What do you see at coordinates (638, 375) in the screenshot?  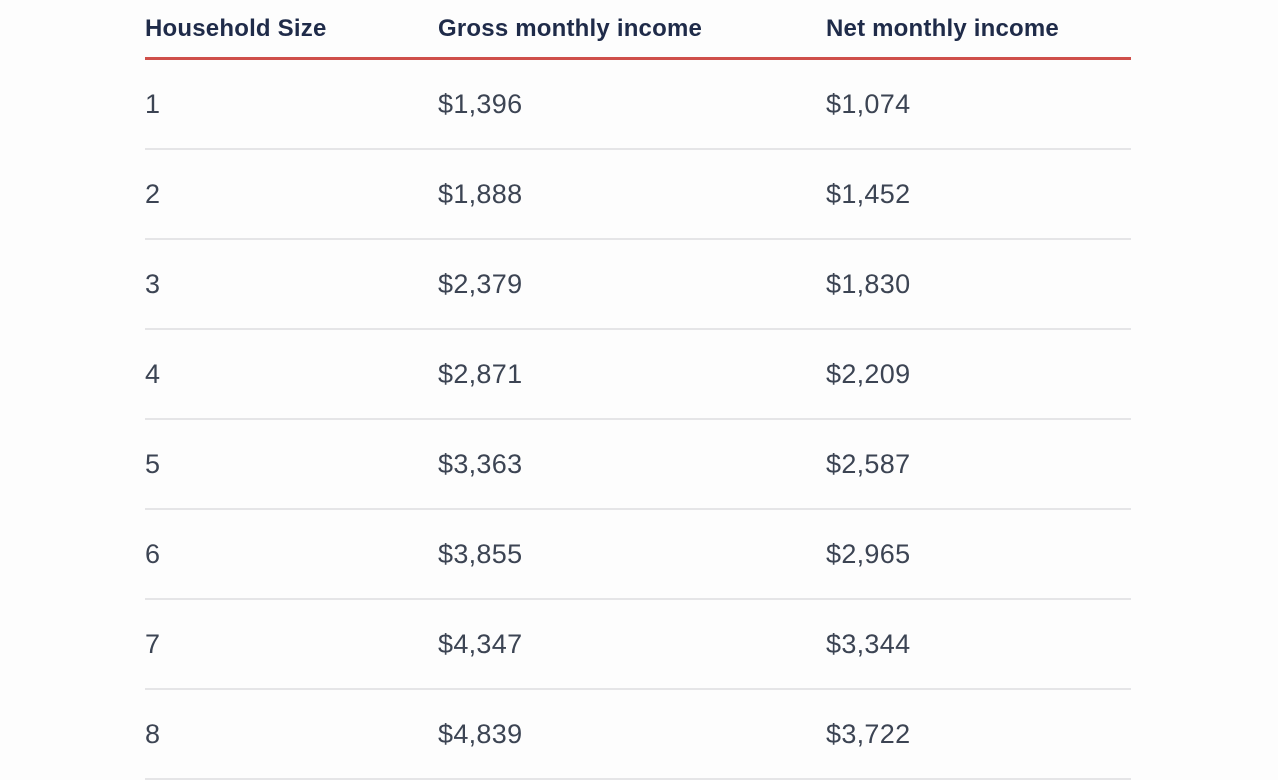 I see `table-row: 4 $2,871 $2,209` at bounding box center [638, 375].